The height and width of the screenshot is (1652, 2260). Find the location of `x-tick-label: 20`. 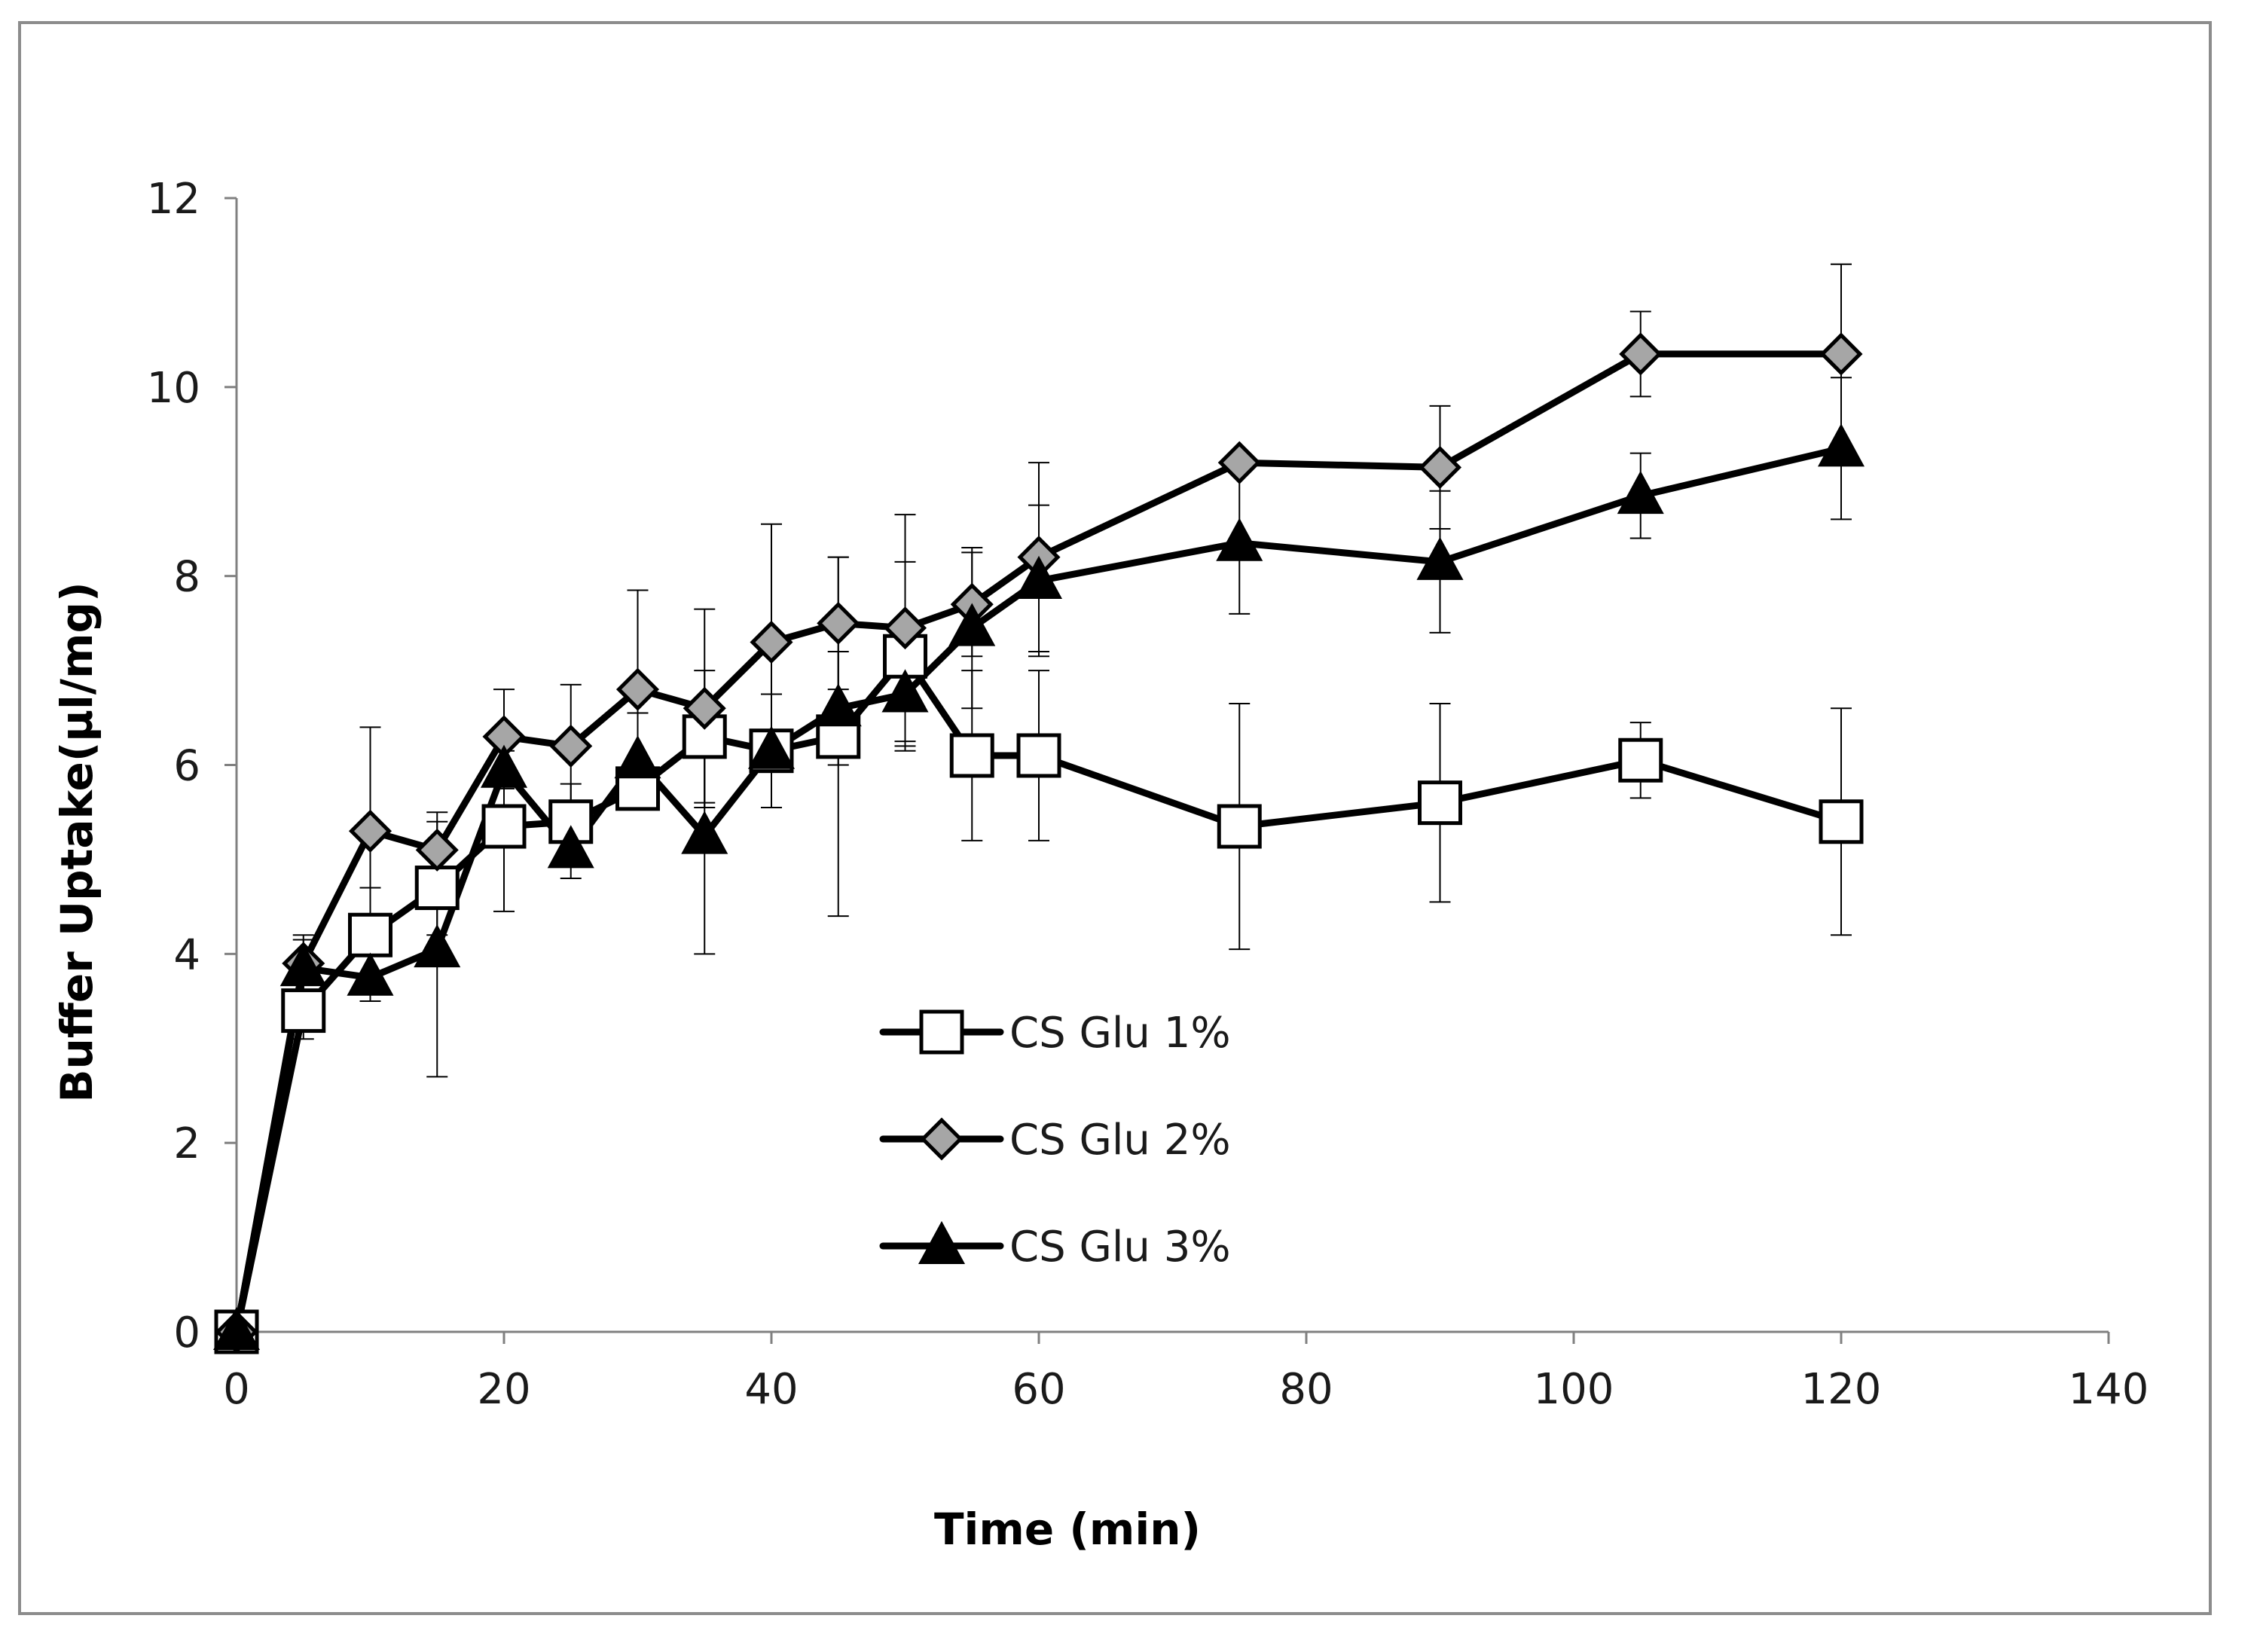

x-tick-label: 20 is located at coordinates (504, 1389).